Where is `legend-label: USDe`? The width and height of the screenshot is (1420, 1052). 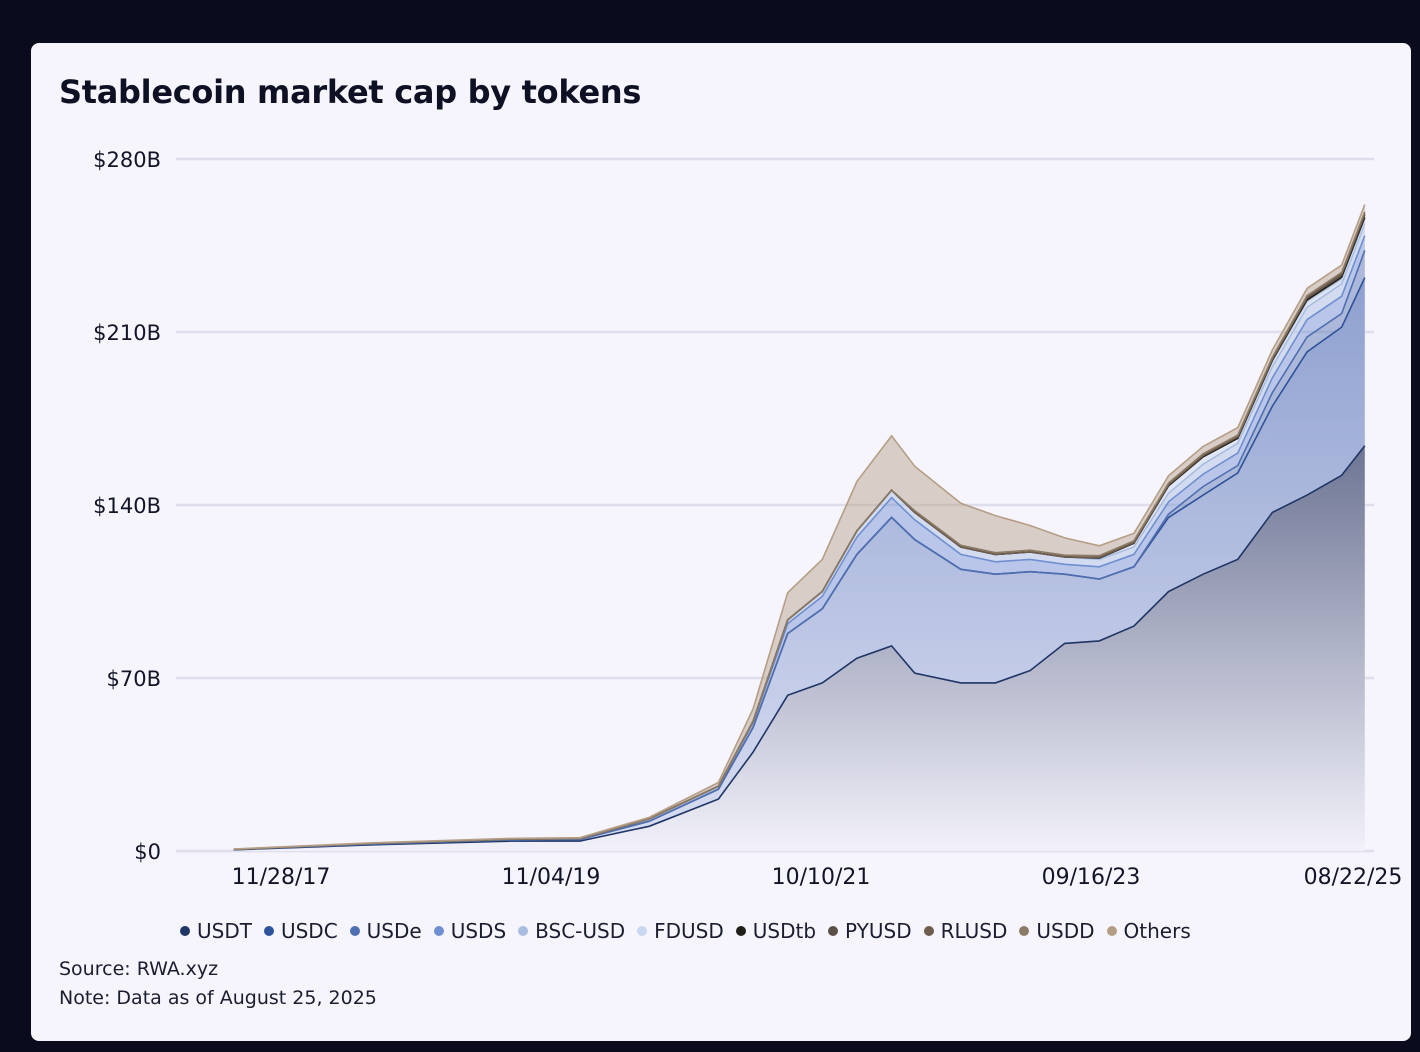 legend-label: USDe is located at coordinates (394, 931).